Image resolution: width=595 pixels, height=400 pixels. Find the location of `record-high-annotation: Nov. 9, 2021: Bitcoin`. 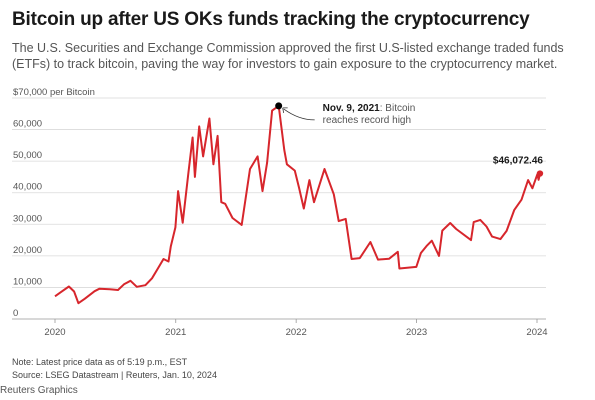

record-high-annotation: Nov. 9, 2021: Bitcoin is located at coordinates (369, 108).